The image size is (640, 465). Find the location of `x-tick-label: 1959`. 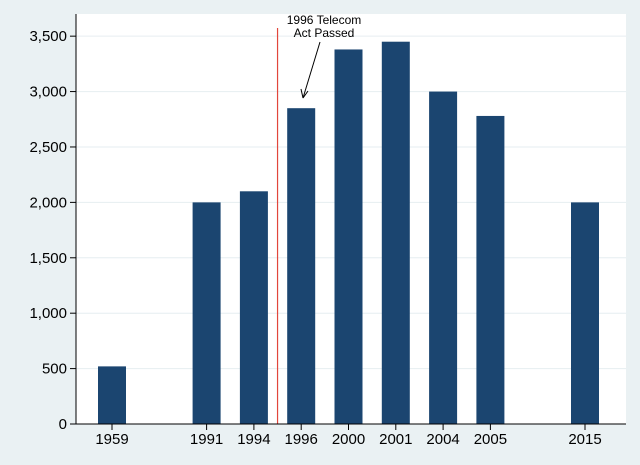

x-tick-label: 1959 is located at coordinates (111, 439).